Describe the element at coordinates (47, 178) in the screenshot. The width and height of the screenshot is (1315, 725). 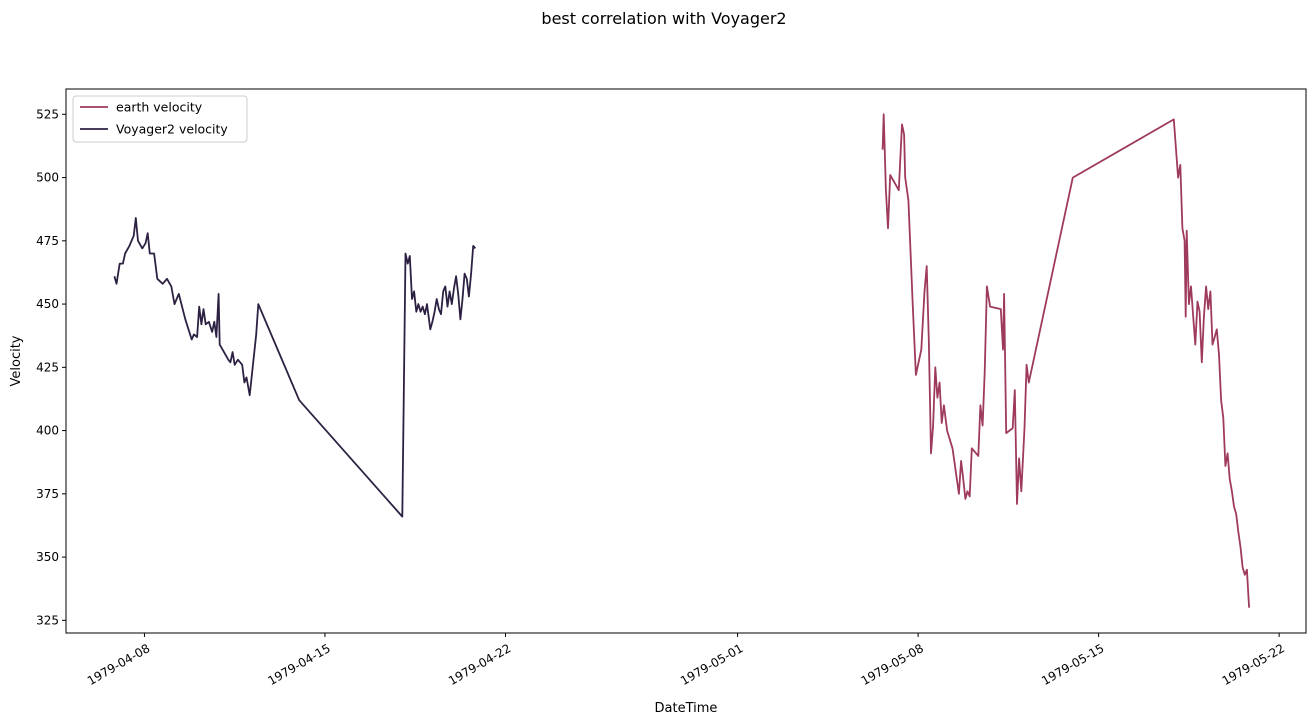
I see `y-tick-label: 500` at that location.